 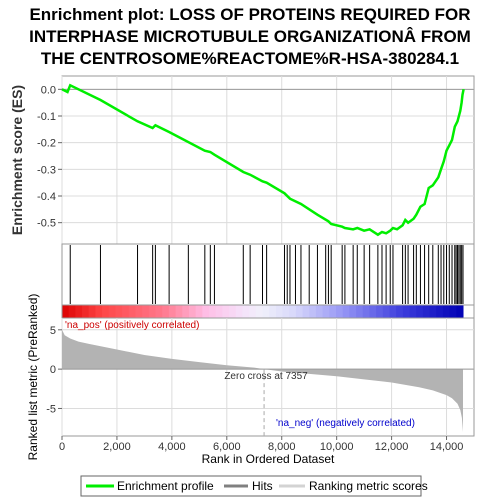 What do you see at coordinates (117, 447) in the screenshot?
I see `x-tick-label: 2,000` at bounding box center [117, 447].